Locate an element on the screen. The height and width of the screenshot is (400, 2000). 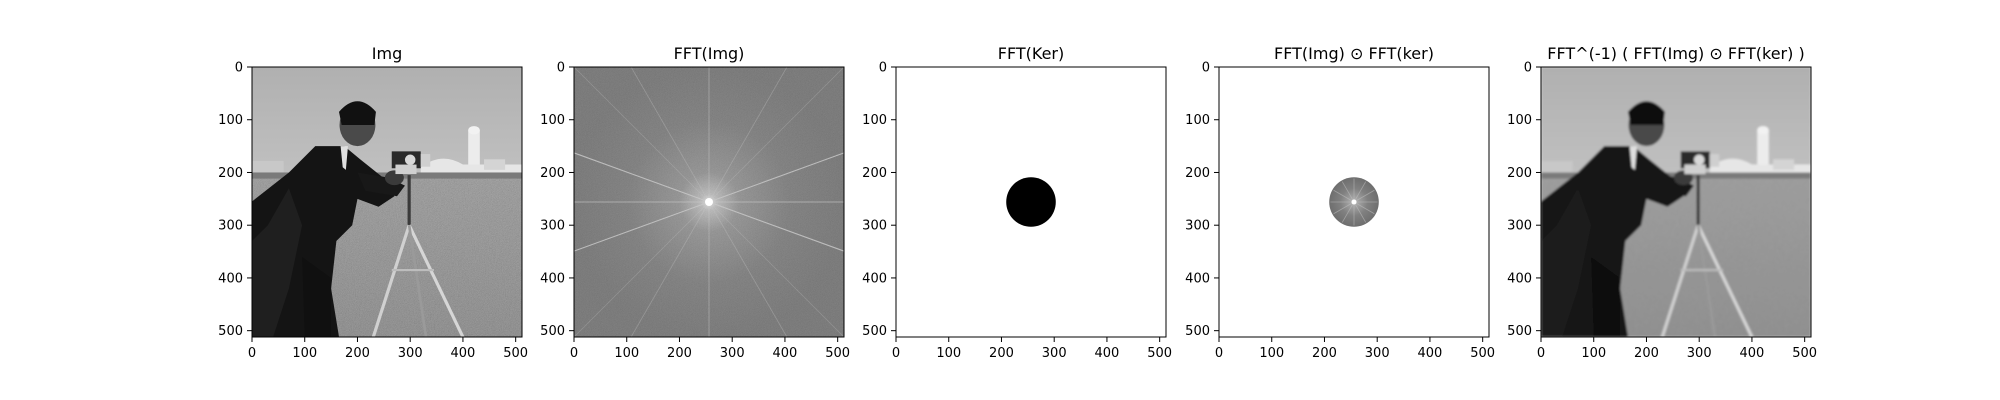
panel-3: FFT(Ker) 0 100 200 300 400 500 0 100 200 300 400 500 is located at coordinates (1017, 202).